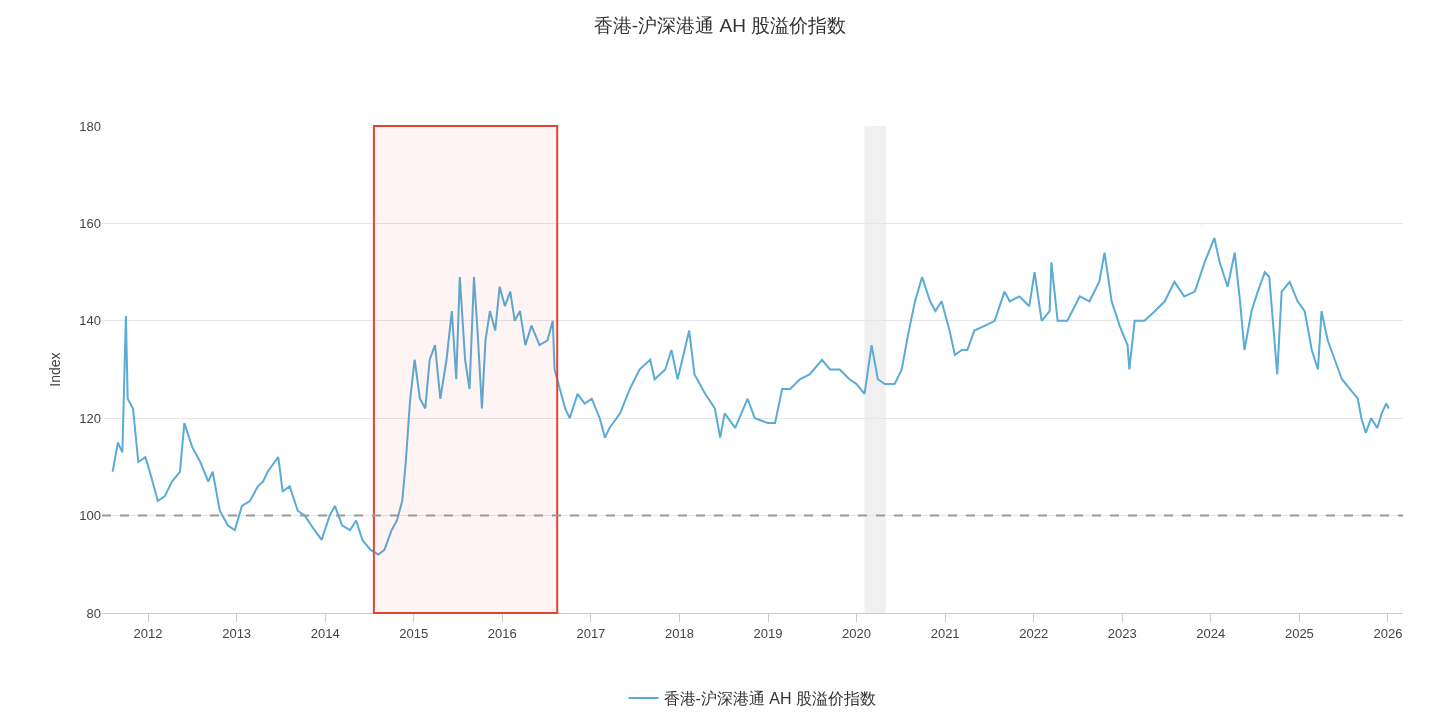 Image resolution: width=1440 pixels, height=728 pixels. I want to click on y-tick-label: 80, so click(93, 613).